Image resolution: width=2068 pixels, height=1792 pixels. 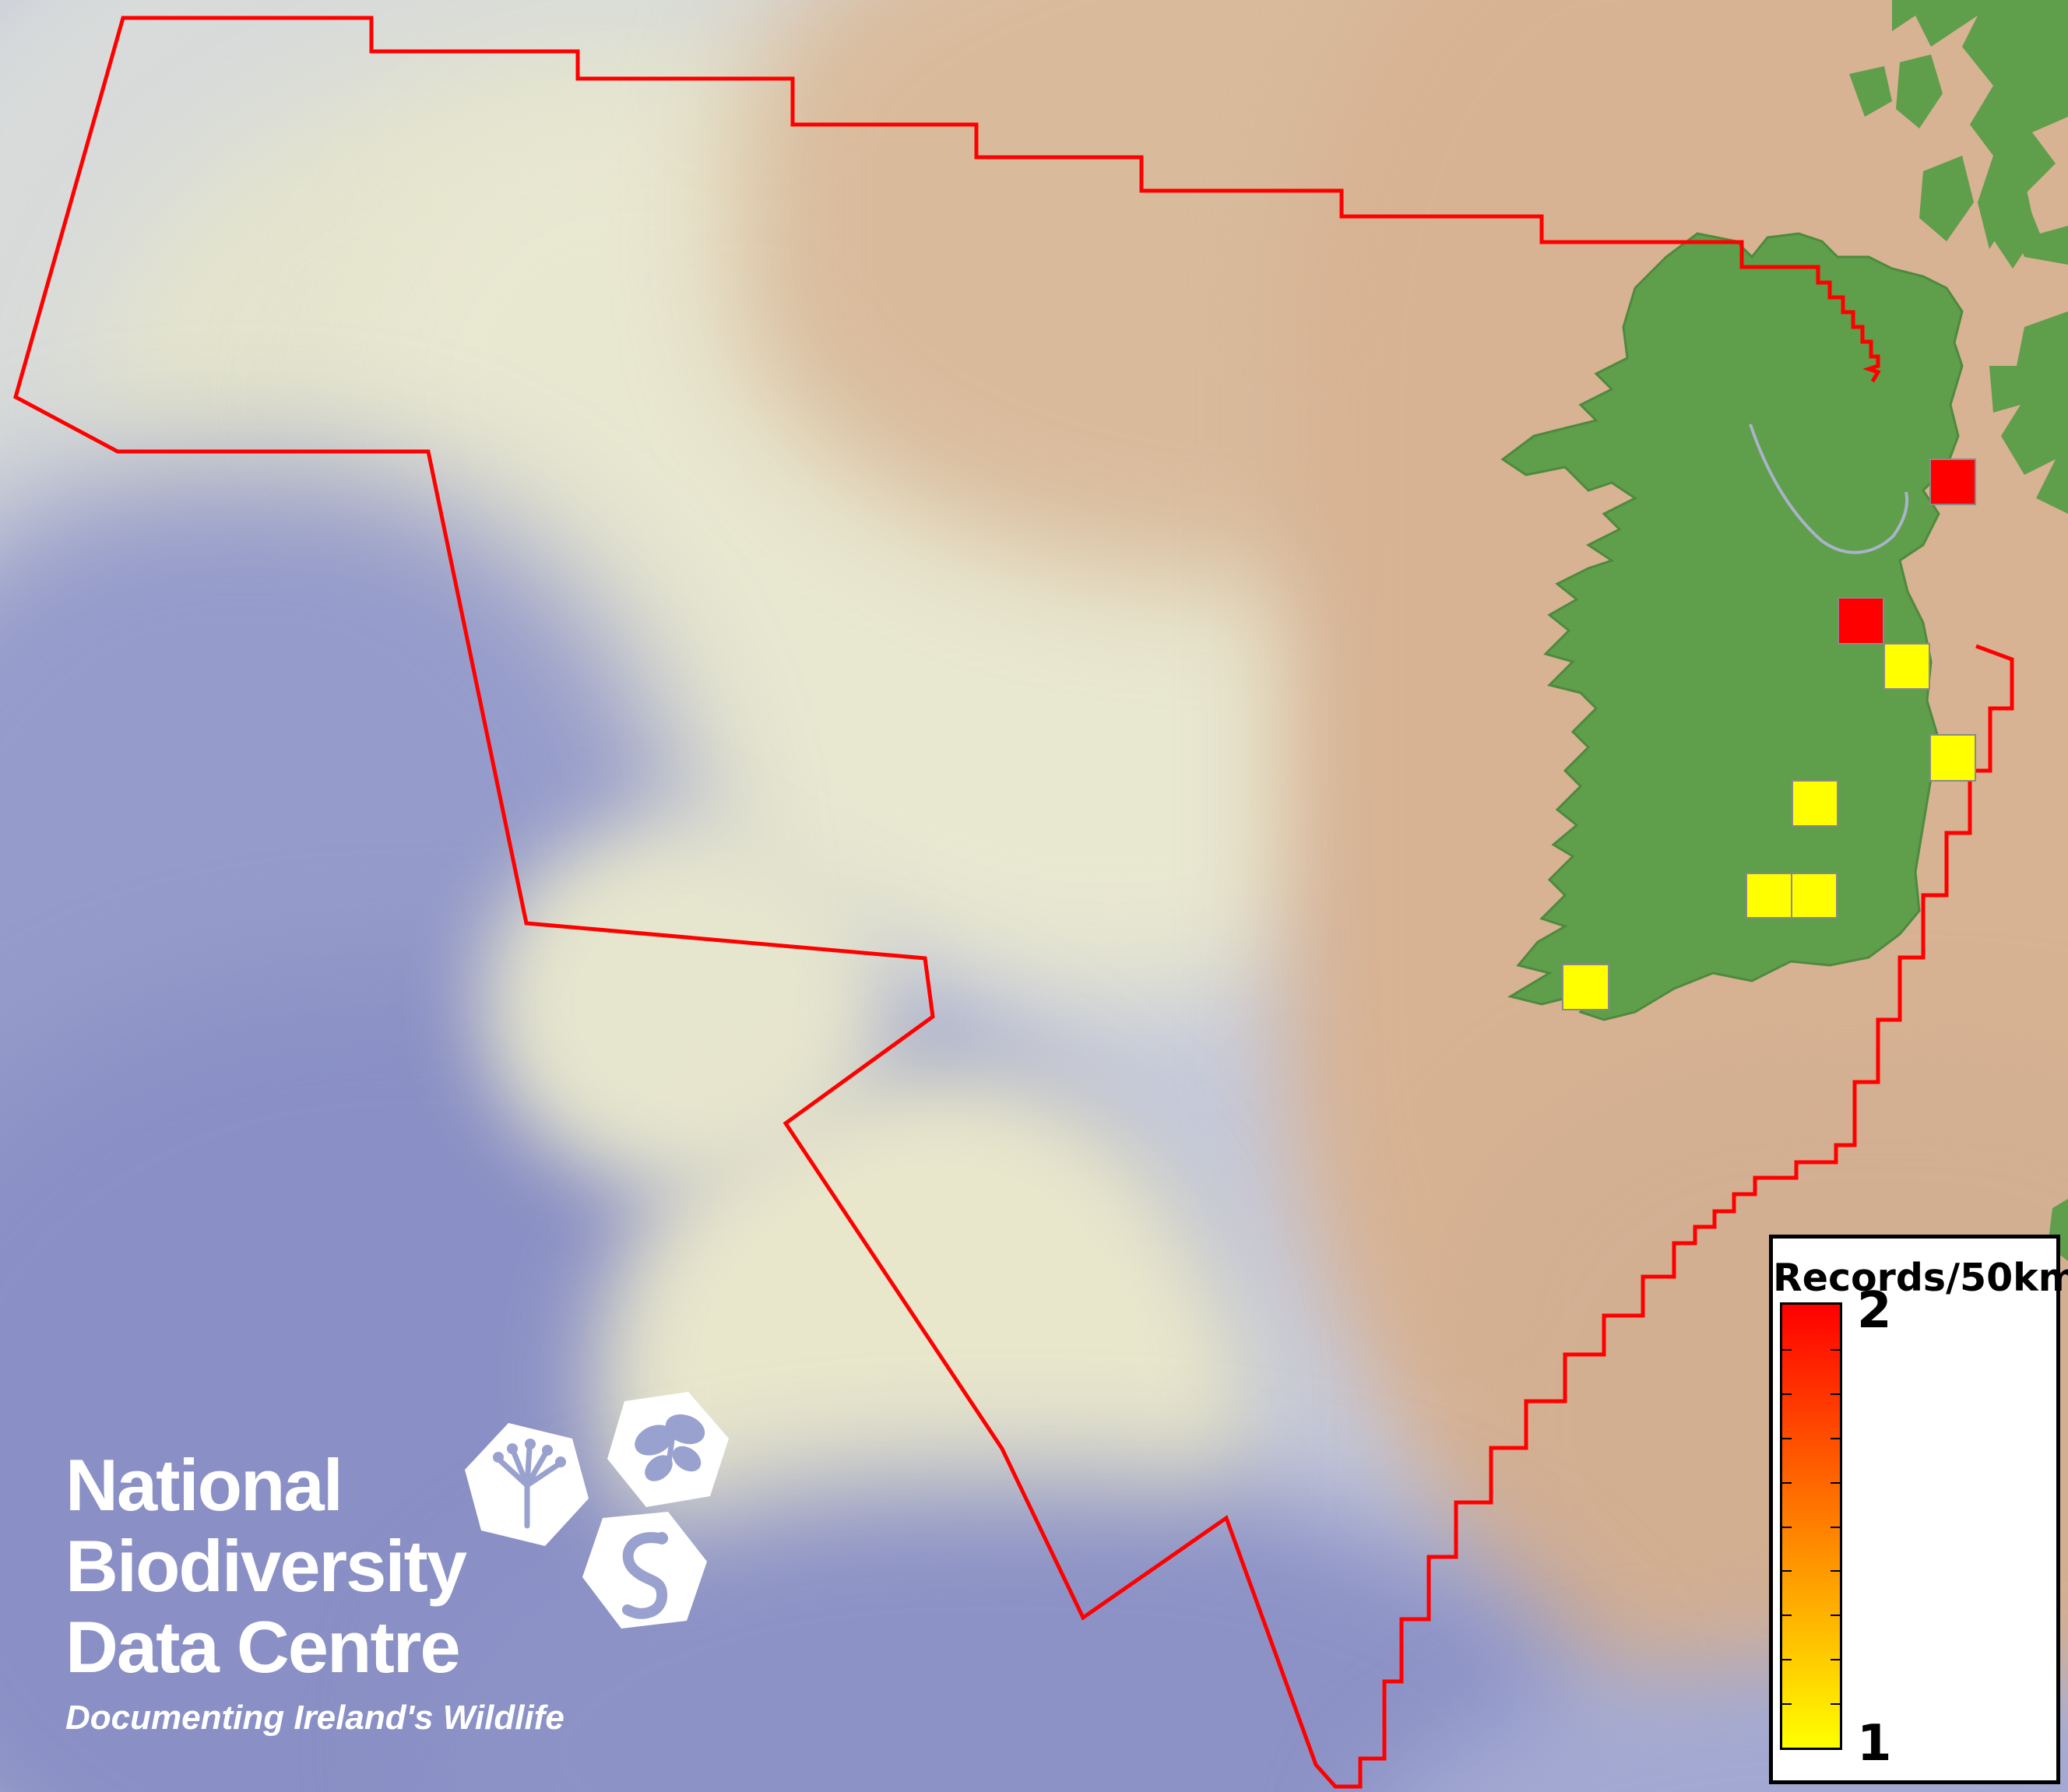 I want to click on scotland-landmass, so click(x=1958, y=134).